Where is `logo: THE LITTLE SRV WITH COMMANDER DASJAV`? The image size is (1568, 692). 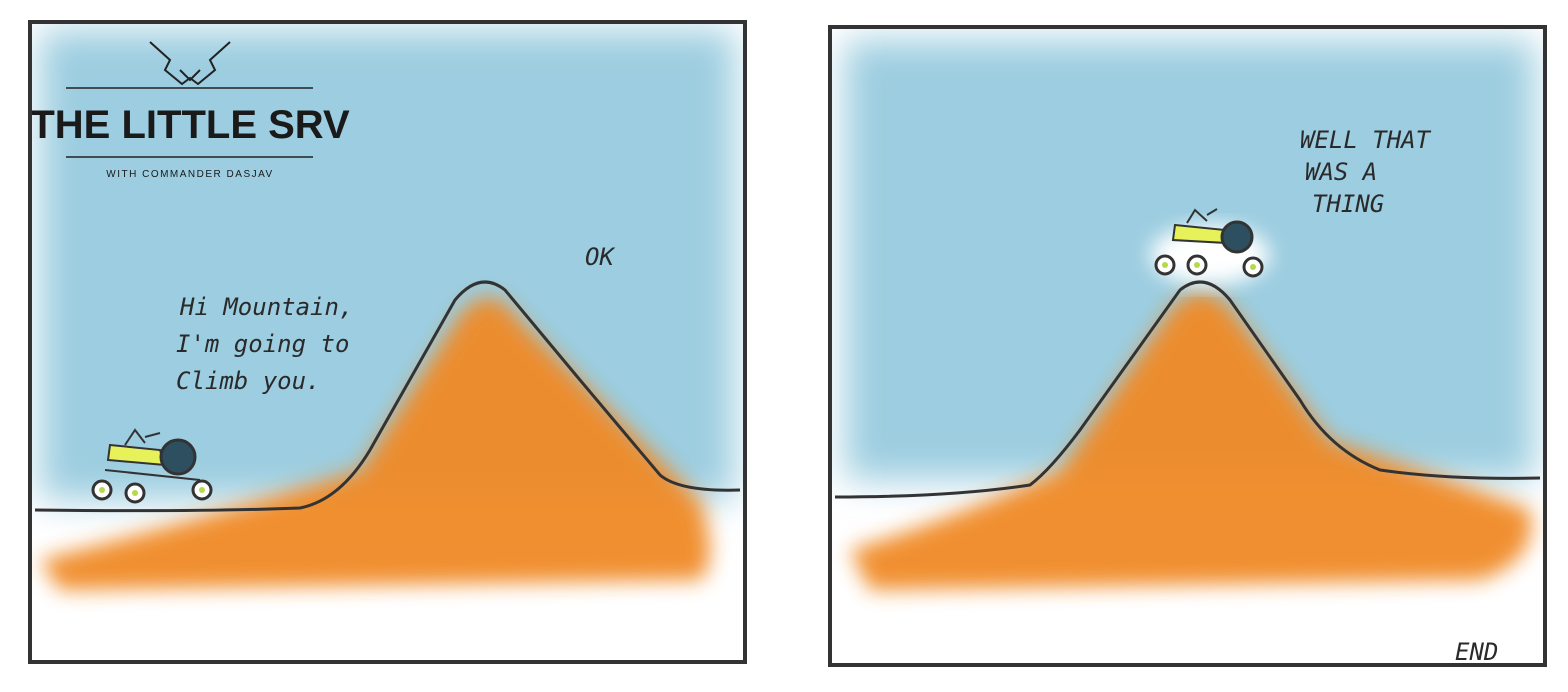 logo: THE LITTLE SRV WITH COMMANDER DASJAV is located at coordinates (190, 110).